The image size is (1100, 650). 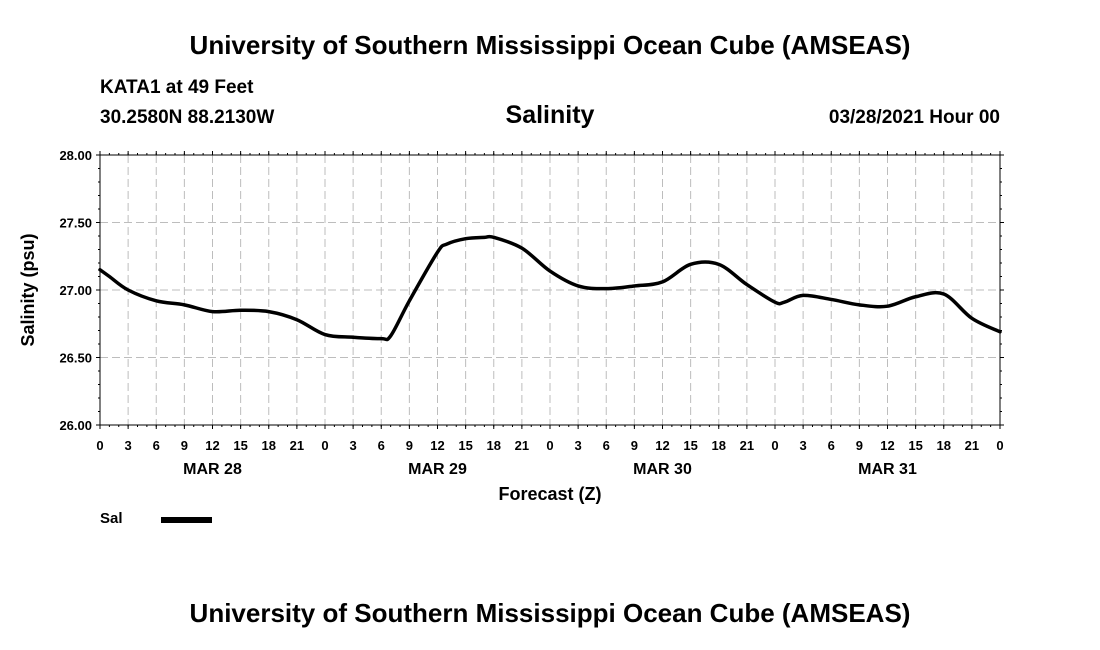 I want to click on station-label: KATA1 at 49 Feet, so click(x=177, y=87).